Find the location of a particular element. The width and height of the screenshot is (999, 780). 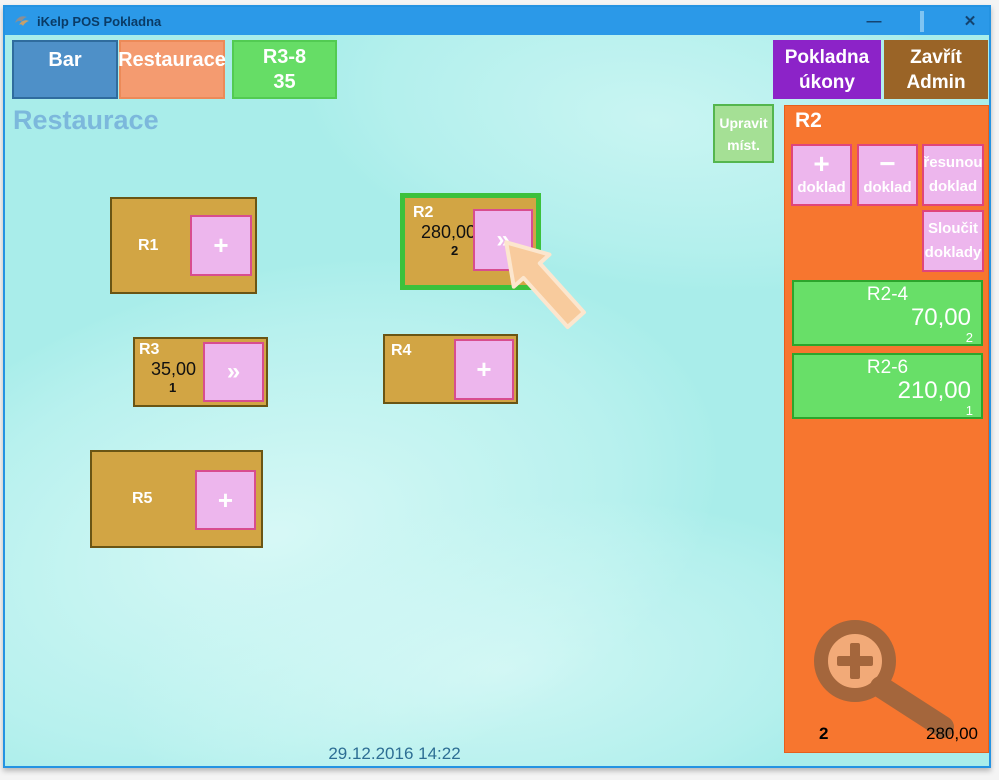

merge-receipts-label-2: doklady is located at coordinates (953, 252).